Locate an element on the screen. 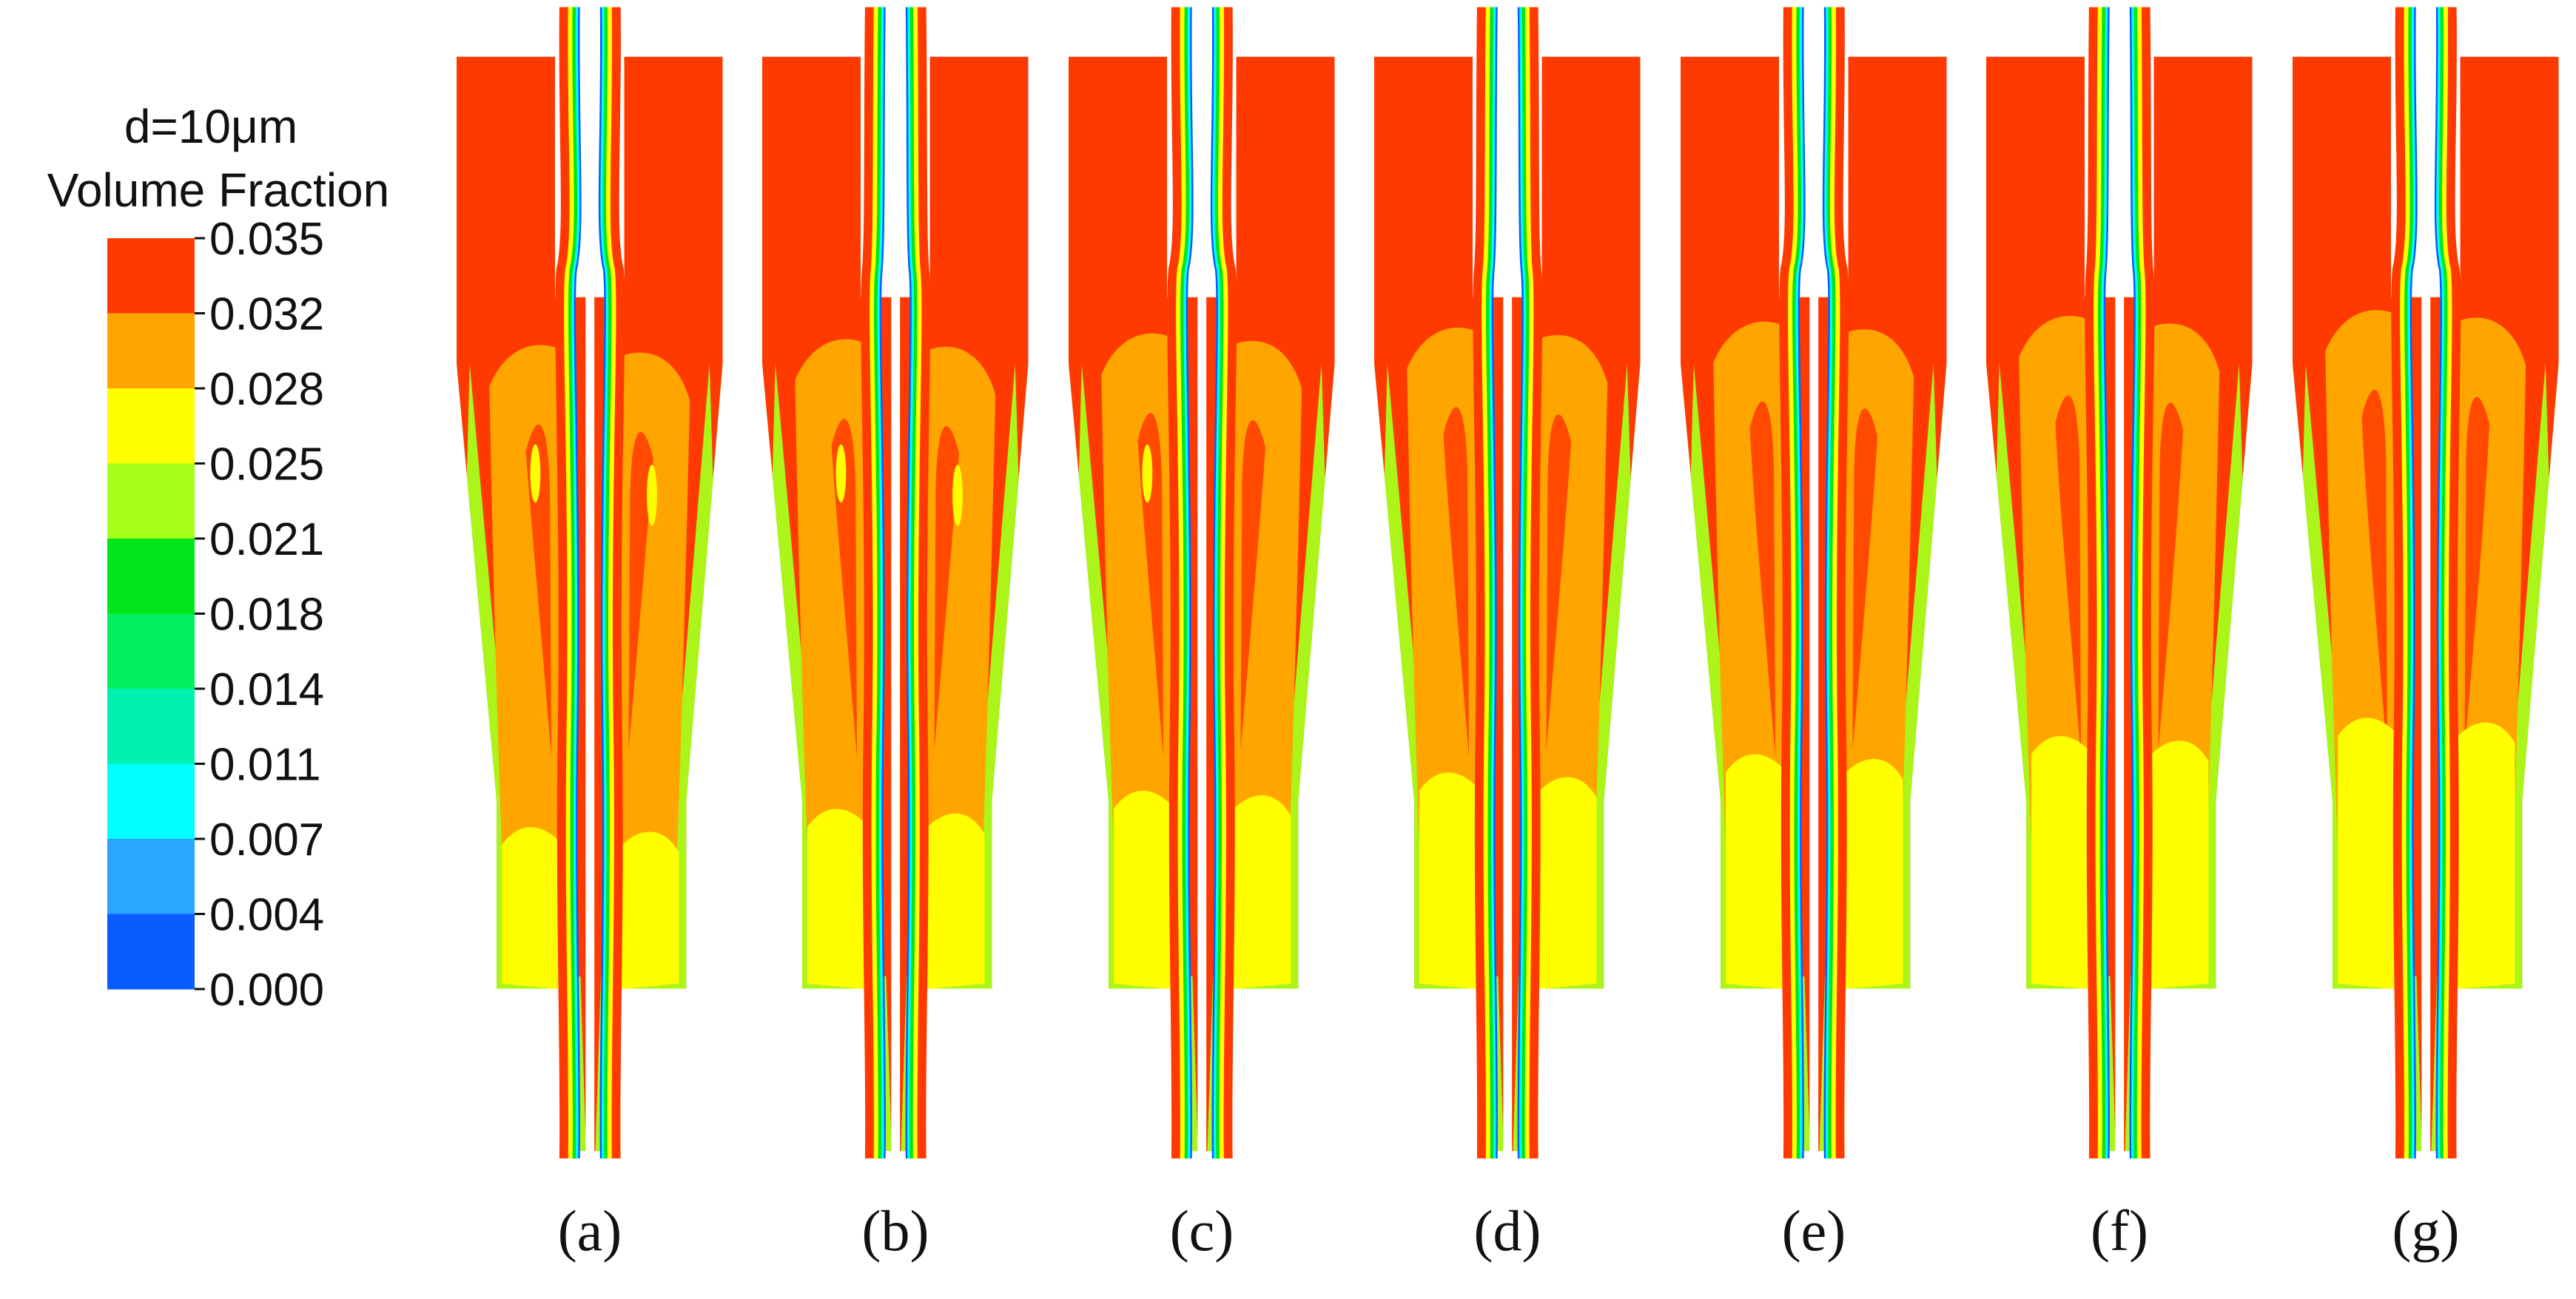 The width and height of the screenshot is (2576, 1299). panel-label: (c) is located at coordinates (1202, 1230).